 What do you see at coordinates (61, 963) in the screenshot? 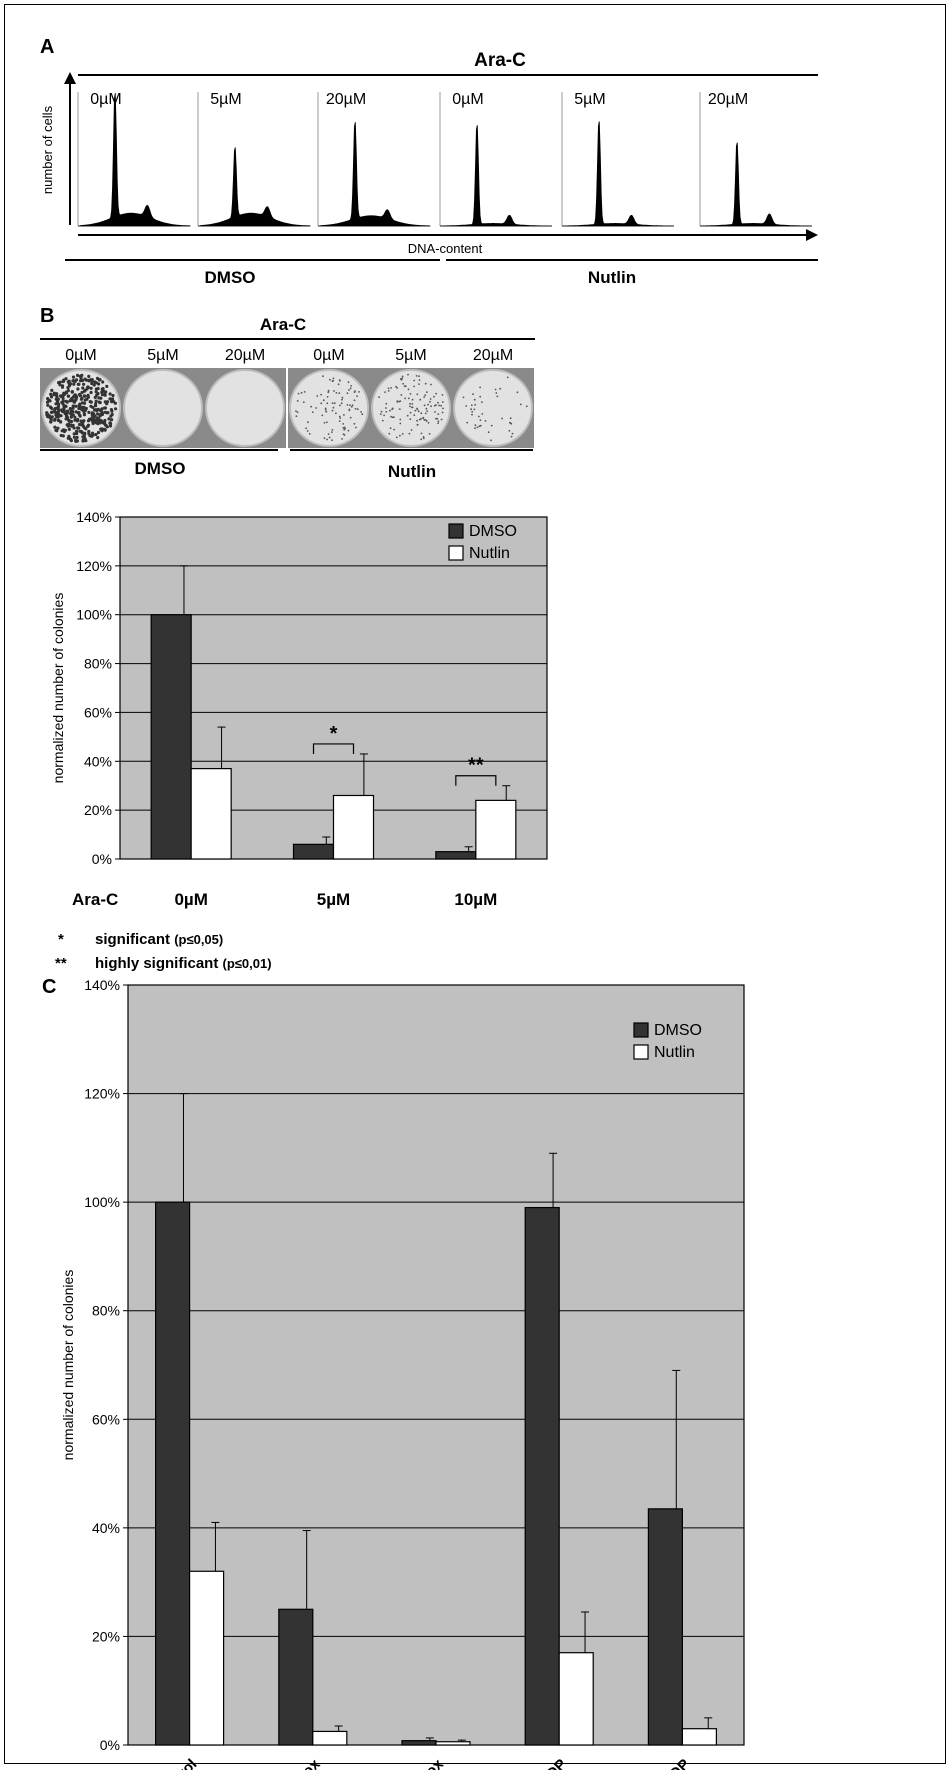
I see `footnote-2-mark: **` at bounding box center [61, 963].